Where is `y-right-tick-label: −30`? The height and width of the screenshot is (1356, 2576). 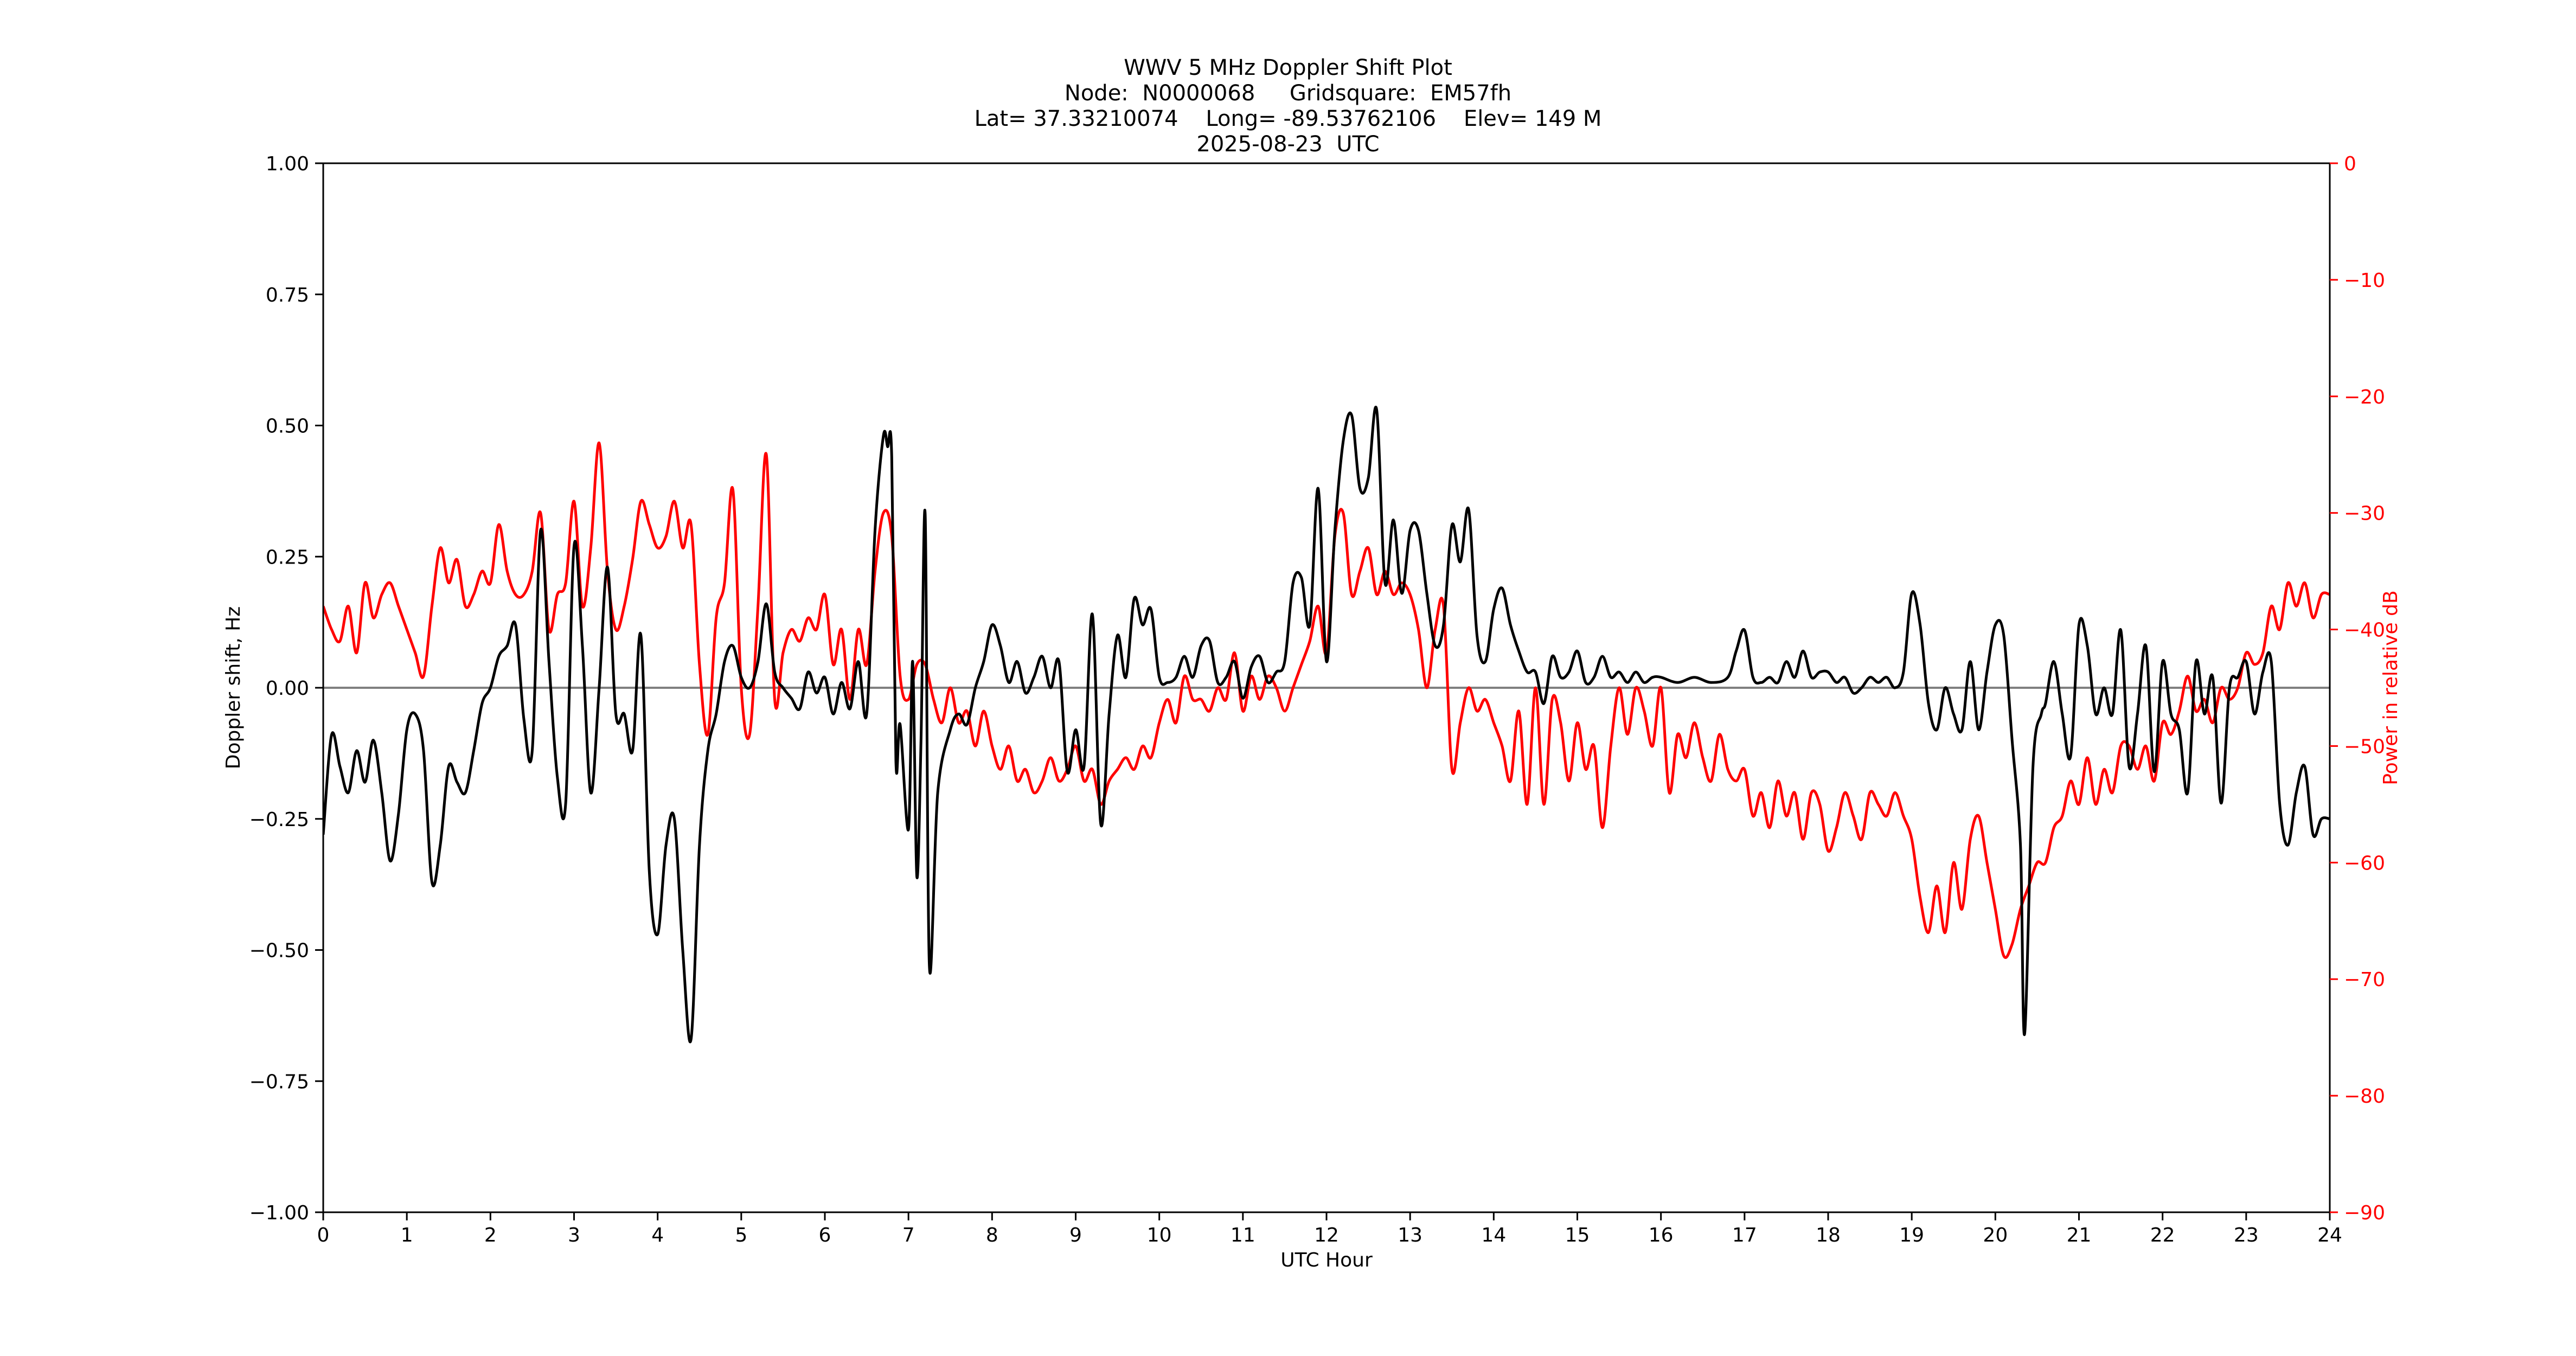
y-right-tick-label: −30 is located at coordinates (2364, 514).